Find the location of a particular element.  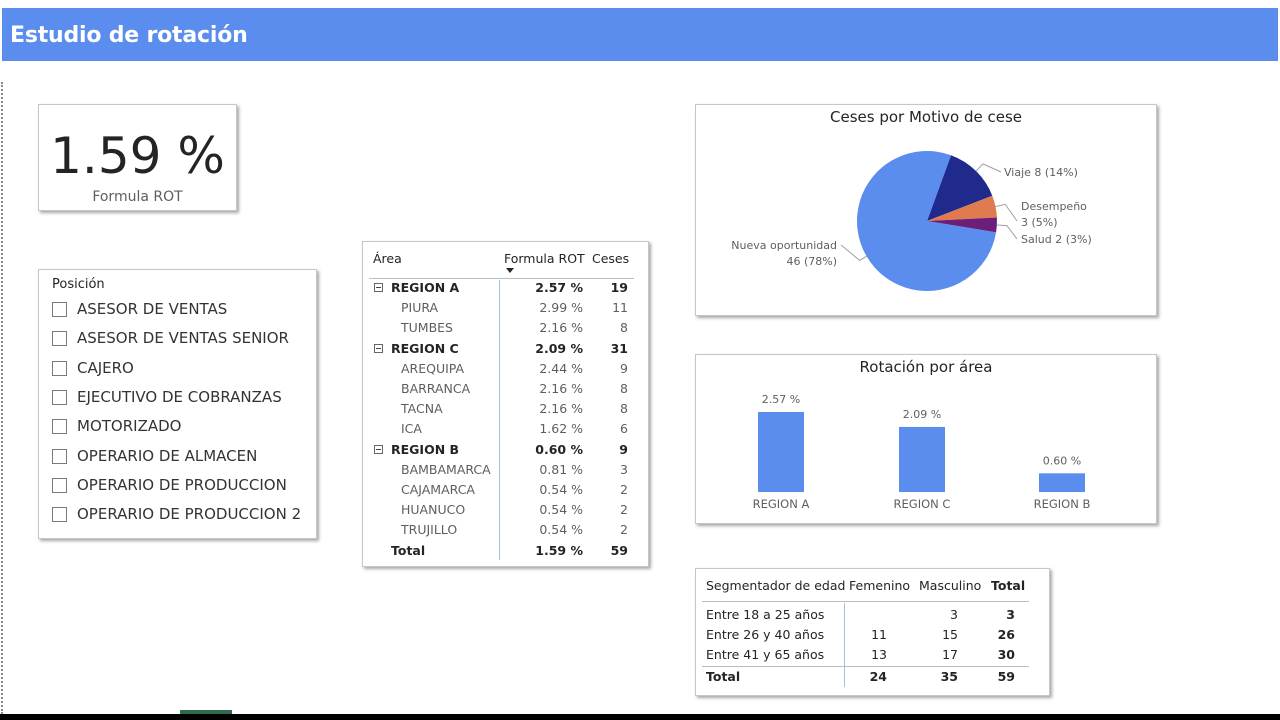

area-label: TUMBES is located at coordinates (427, 328).